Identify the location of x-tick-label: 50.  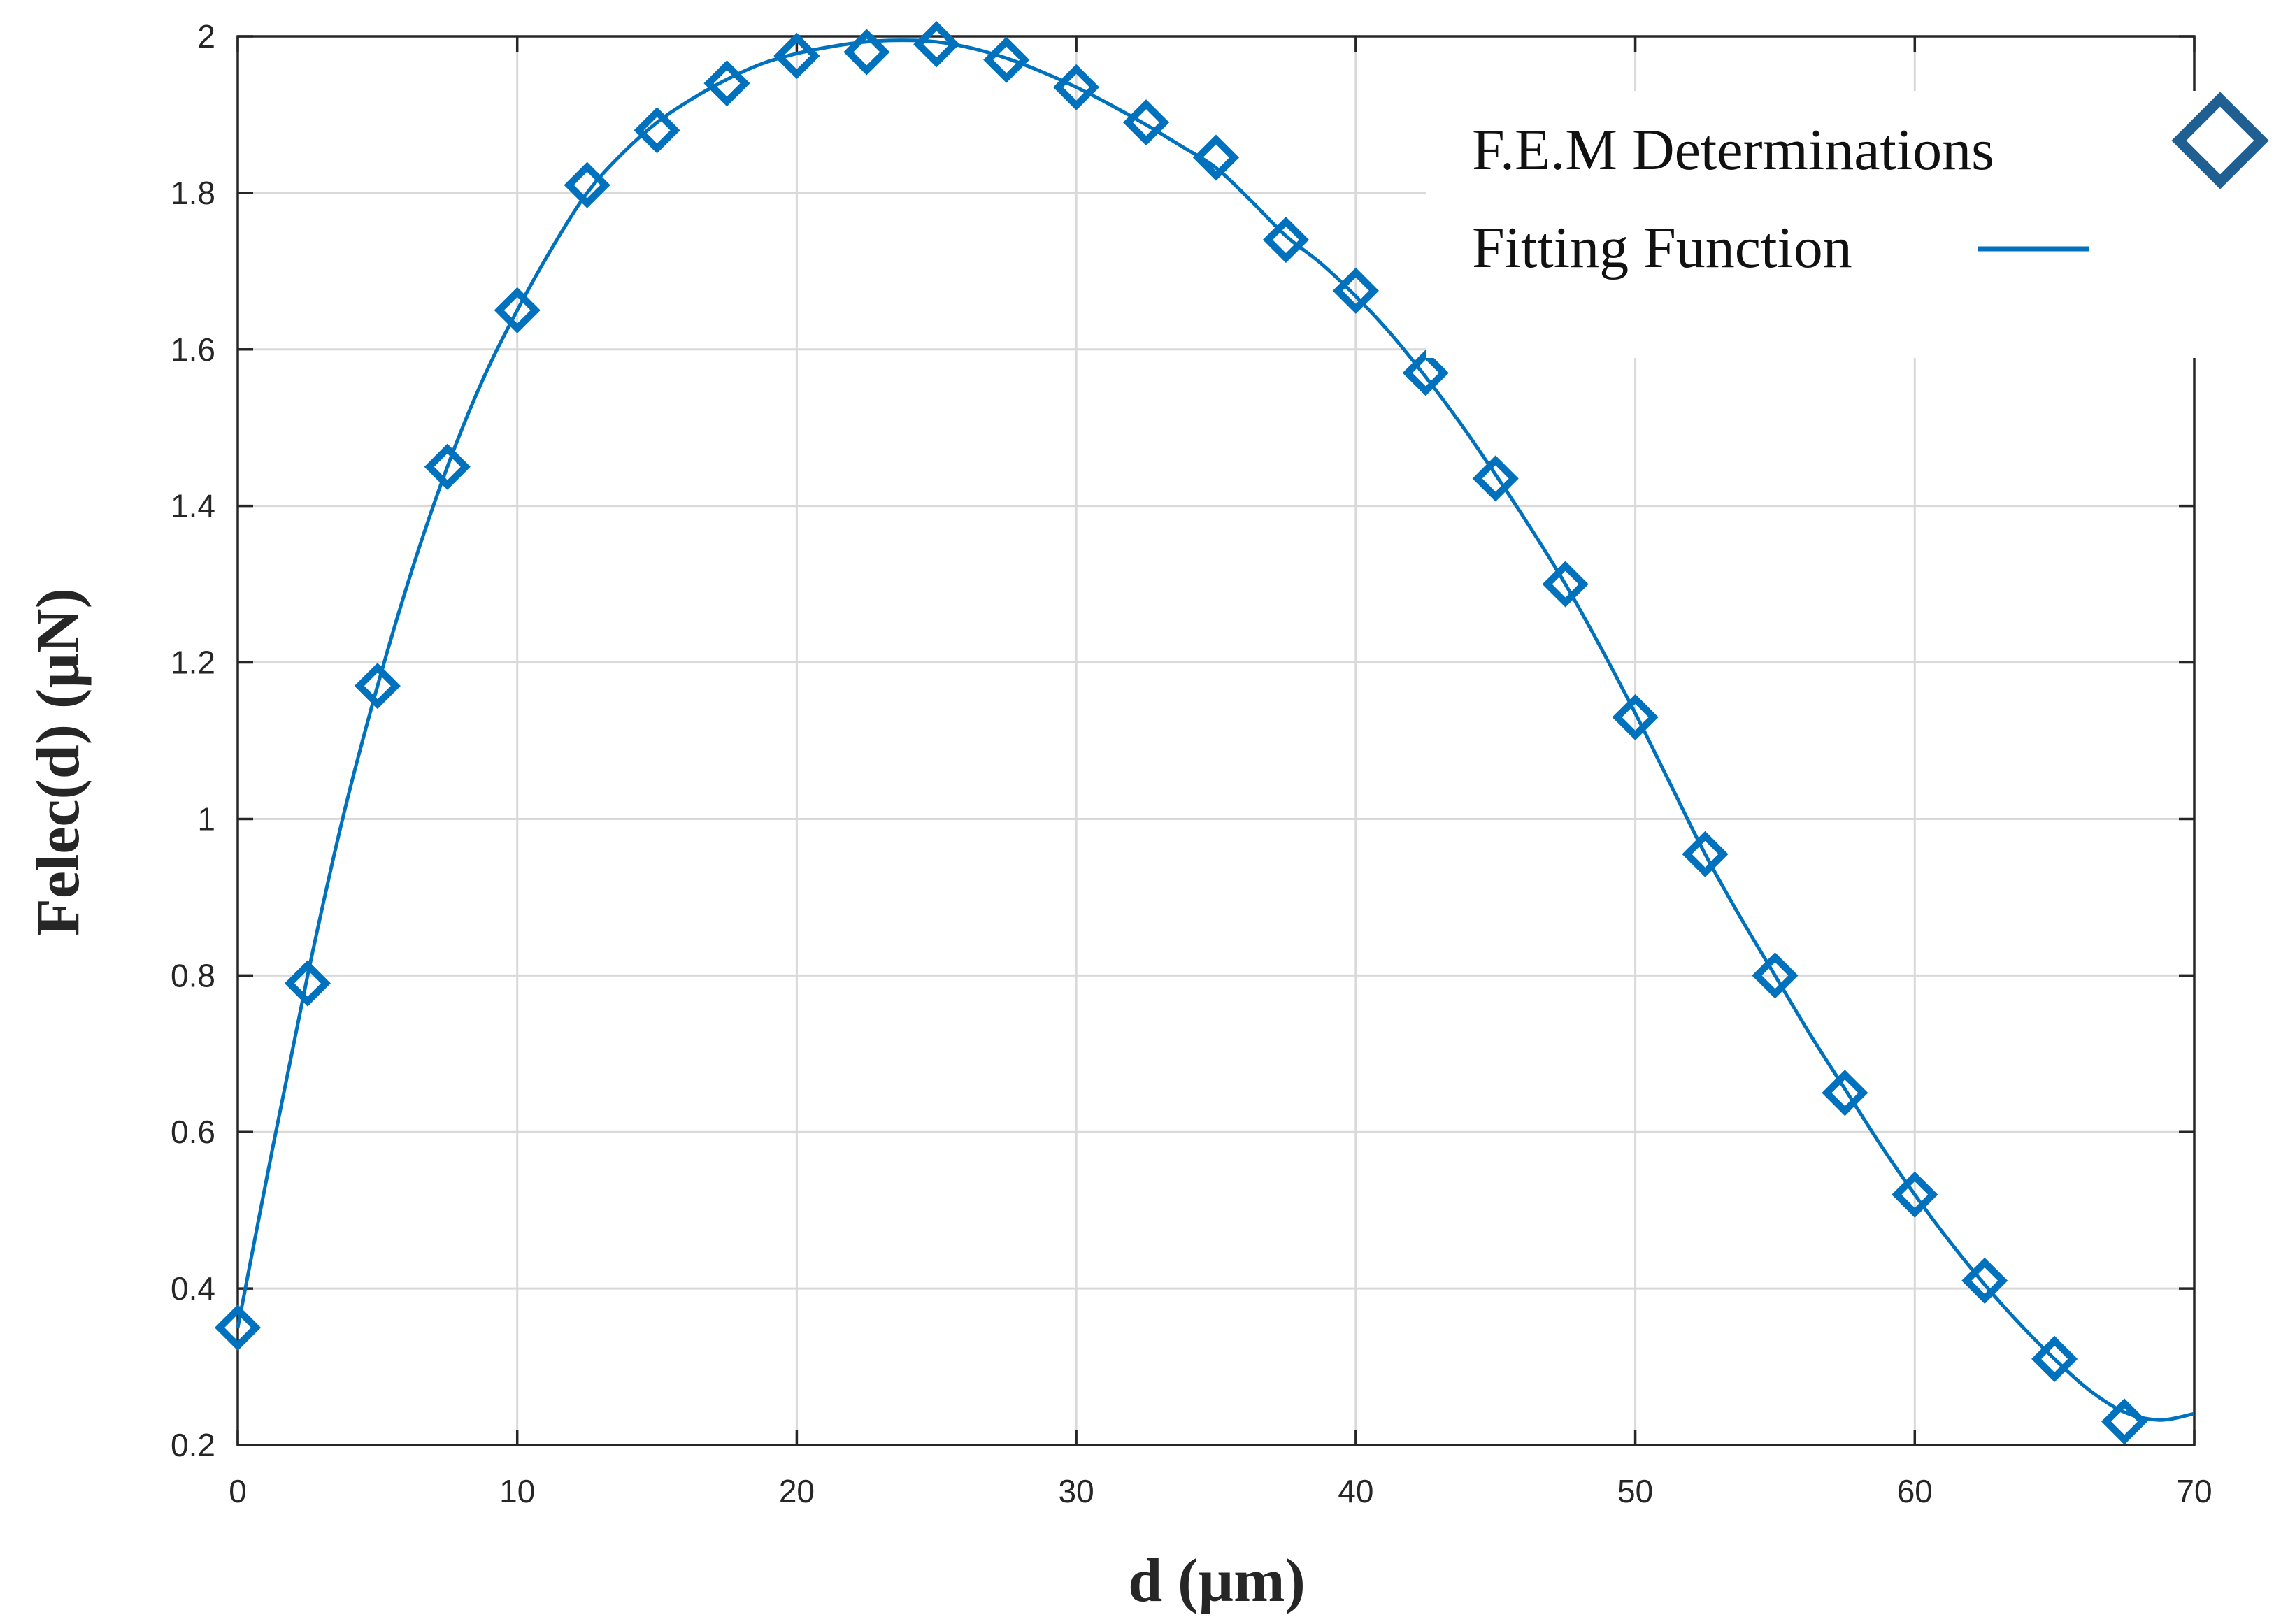
(1635, 1491).